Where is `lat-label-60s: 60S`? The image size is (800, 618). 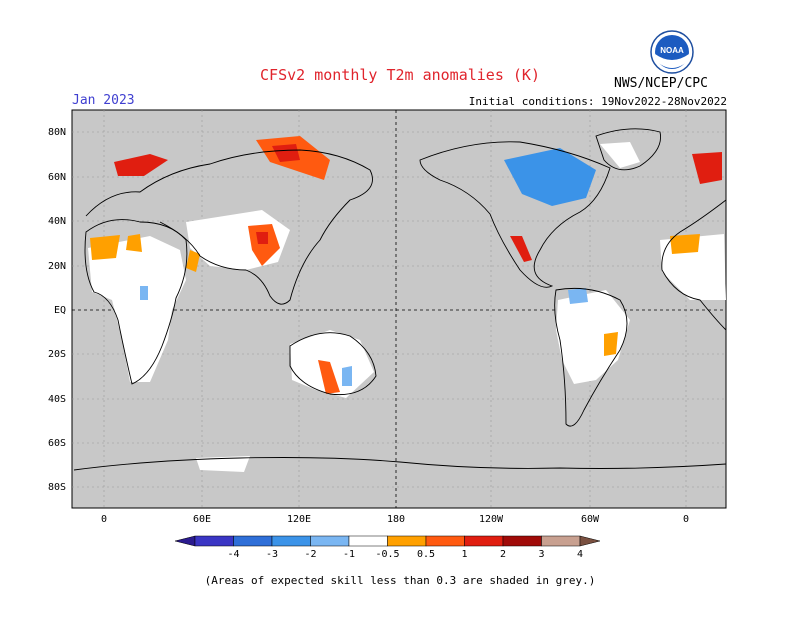
lat-label-60s: 60S is located at coordinates (57, 443).